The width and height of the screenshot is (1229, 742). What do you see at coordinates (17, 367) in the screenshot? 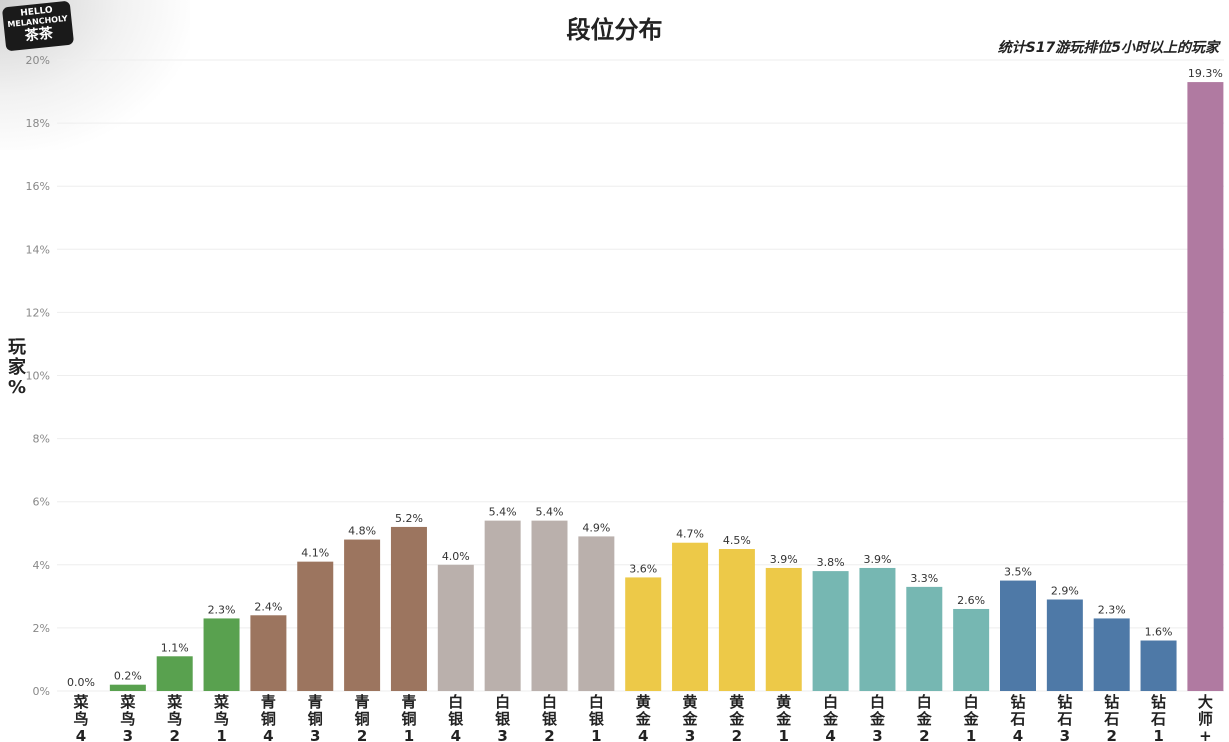
I see `y-axis-label: 玩家%` at bounding box center [17, 367].